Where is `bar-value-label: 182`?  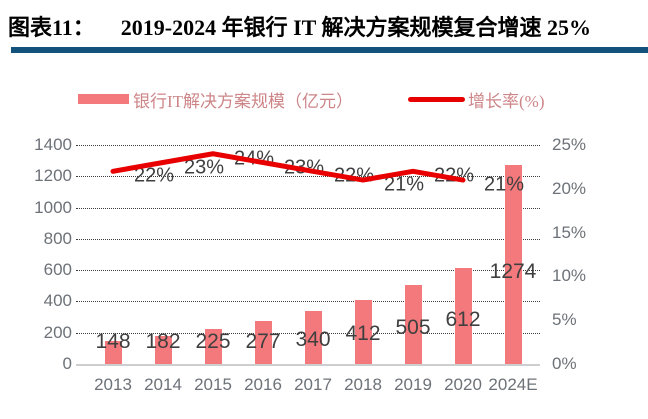 bar-value-label: 182 is located at coordinates (163, 341).